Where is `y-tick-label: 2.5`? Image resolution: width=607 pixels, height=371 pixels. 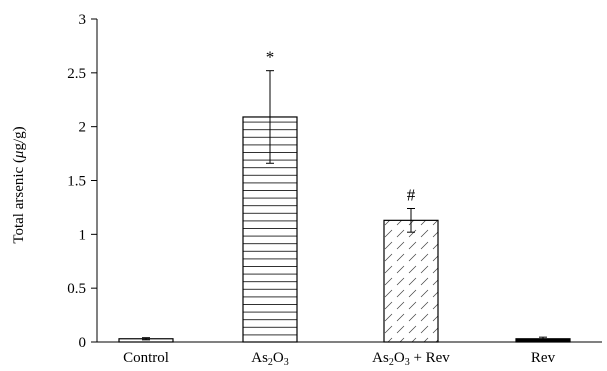 y-tick-label: 2.5 is located at coordinates (76, 74).